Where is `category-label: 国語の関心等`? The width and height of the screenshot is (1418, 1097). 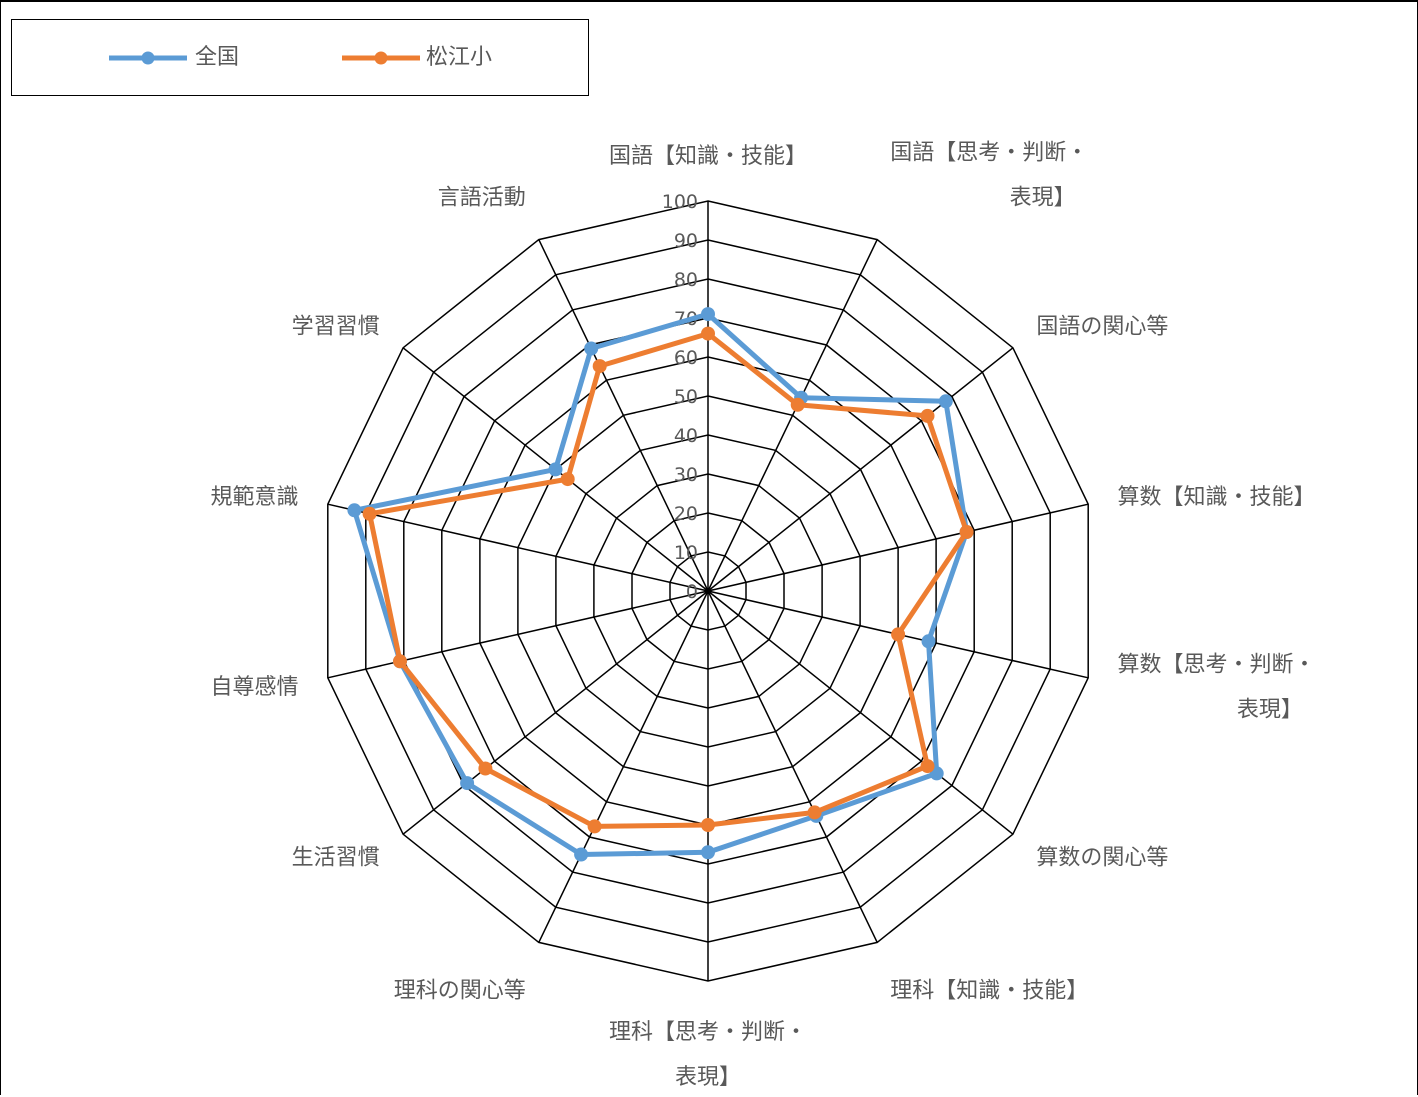
category-label: 国語の関心等 is located at coordinates (1102, 326).